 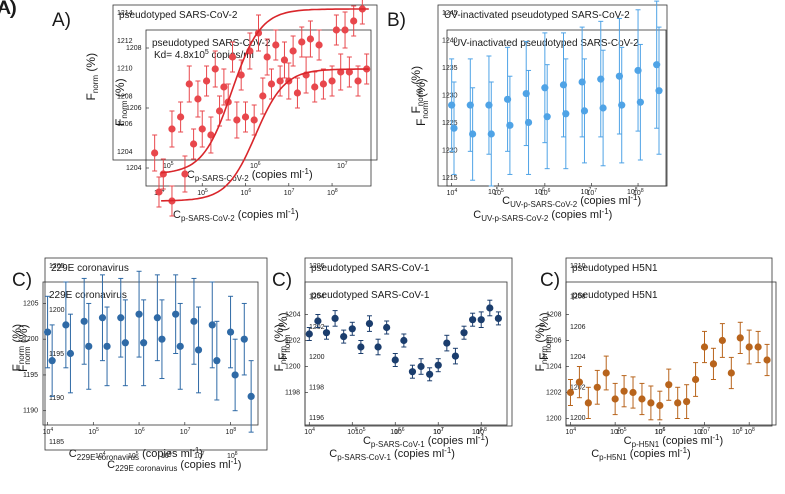 What do you see at coordinates (91, 96) in the screenshot?
I see `back-y-axis-label-part: F` at bounding box center [91, 96].